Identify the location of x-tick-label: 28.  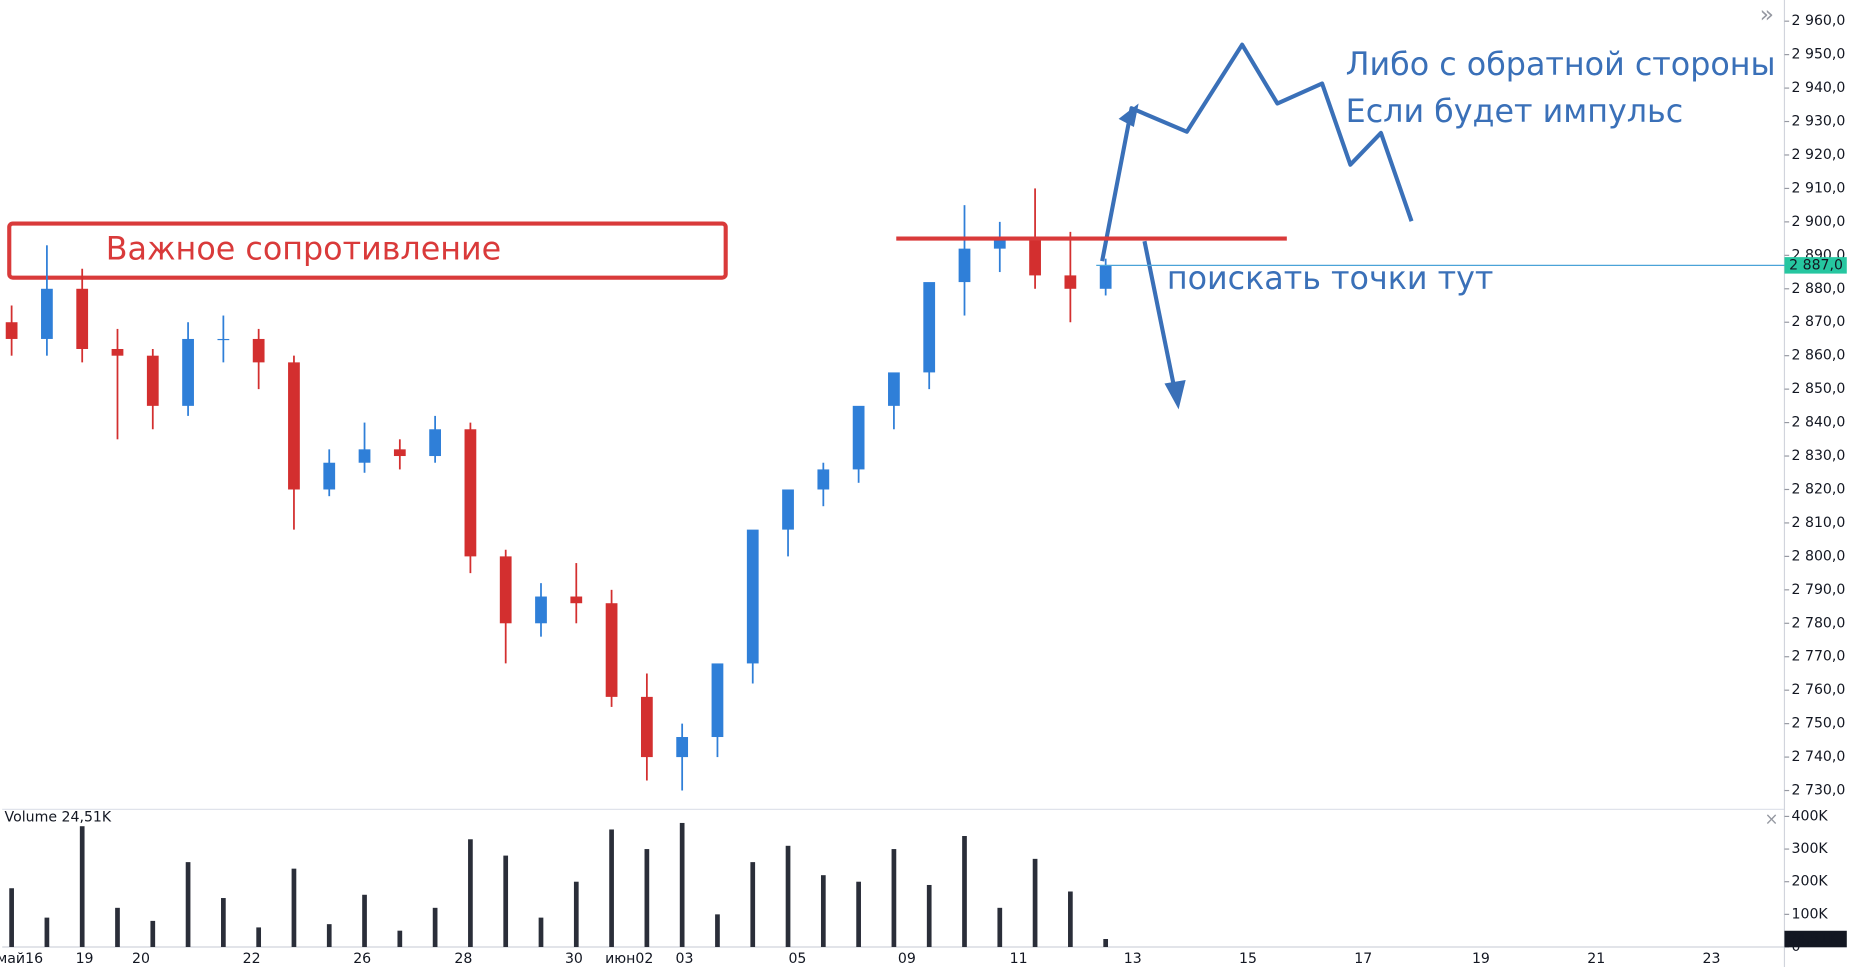
(463, 959).